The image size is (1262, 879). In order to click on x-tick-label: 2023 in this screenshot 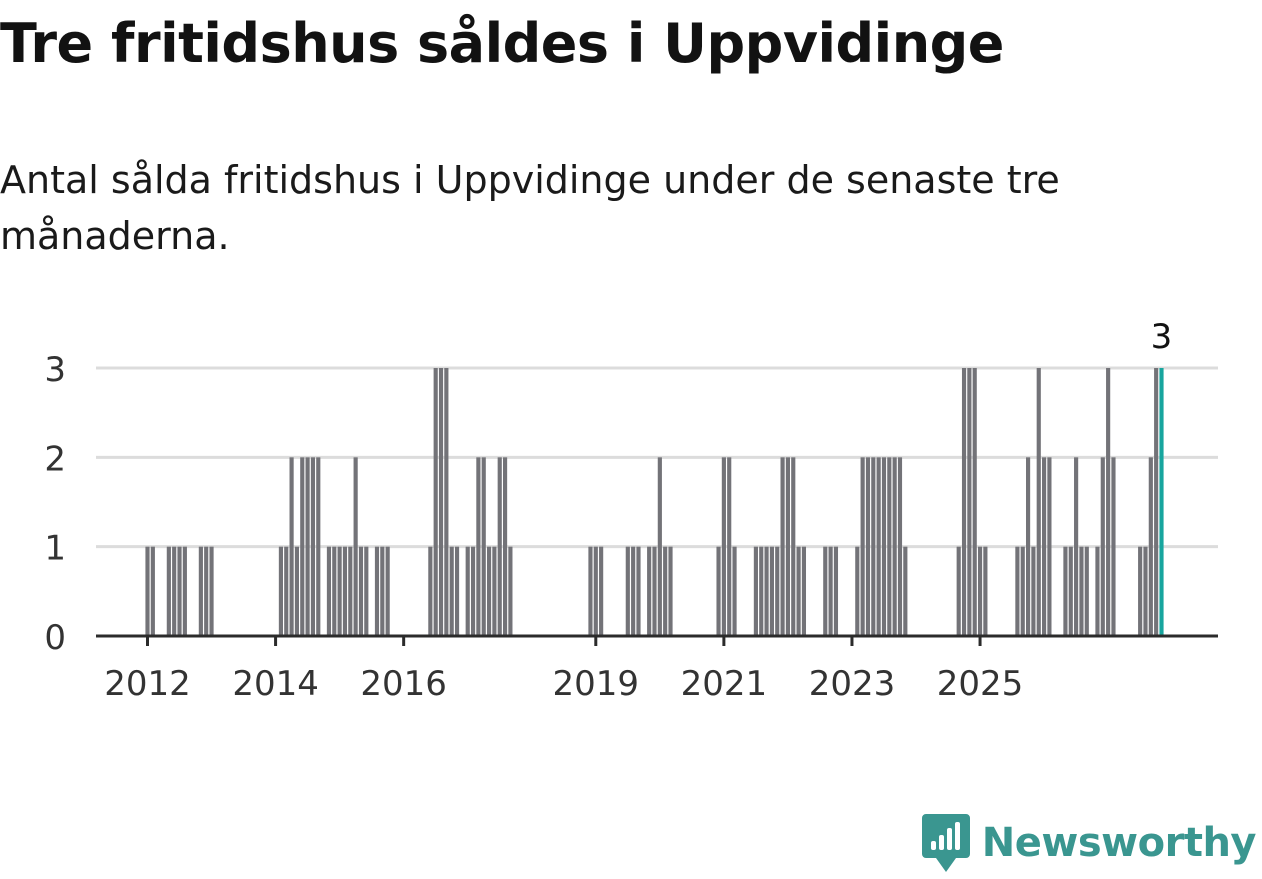, I will do `click(852, 684)`.